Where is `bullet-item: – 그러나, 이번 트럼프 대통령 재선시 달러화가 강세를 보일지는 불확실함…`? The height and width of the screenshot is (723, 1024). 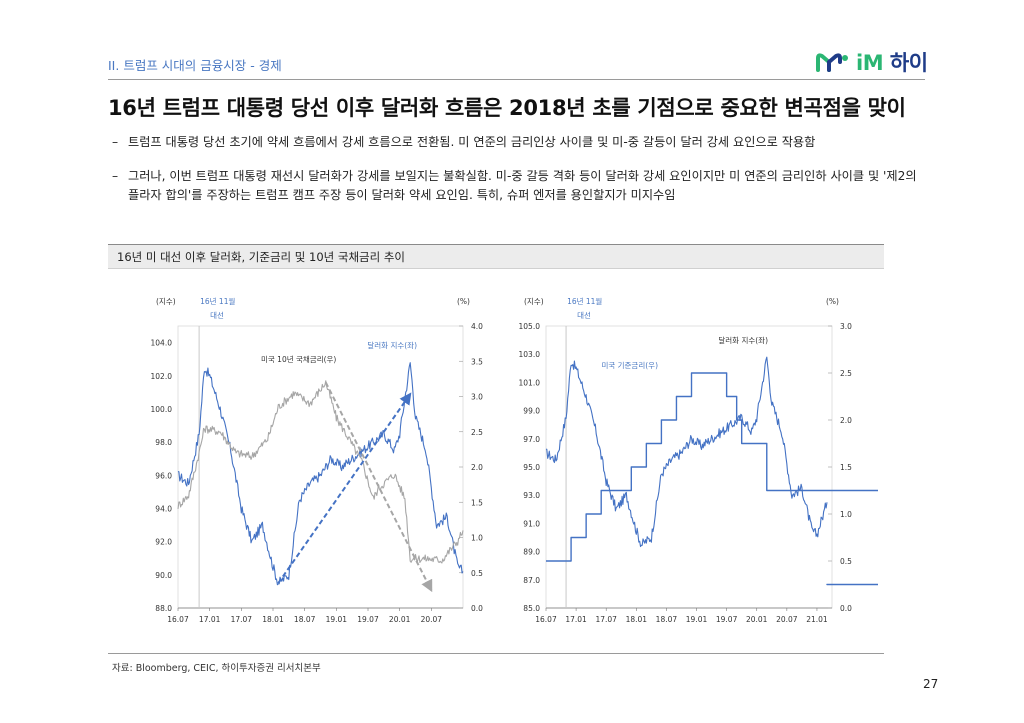
bullet-item: – 그러나, 이번 트럼프 대통령 재선시 달러화가 강세를 보일지는 불확실함… is located at coordinates (514, 185).